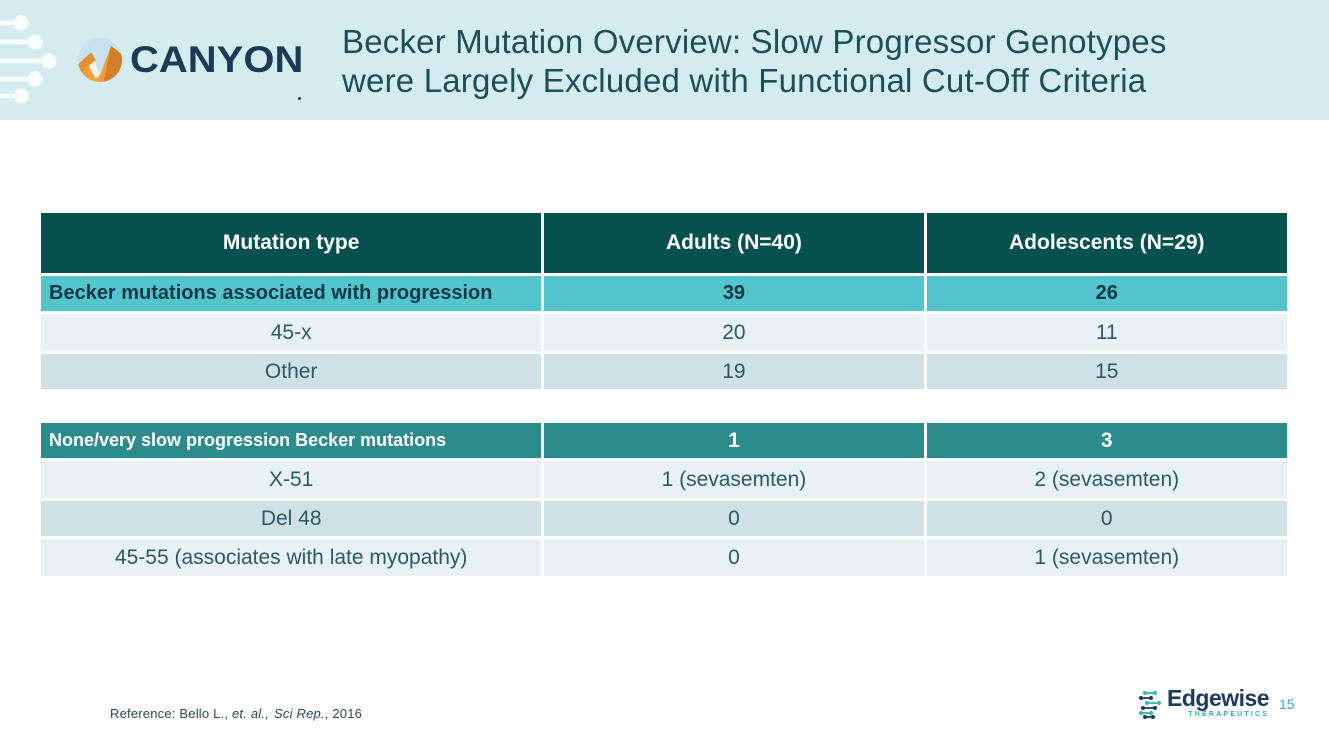  What do you see at coordinates (734, 332) in the screenshot?
I see `adults-value: 20` at bounding box center [734, 332].